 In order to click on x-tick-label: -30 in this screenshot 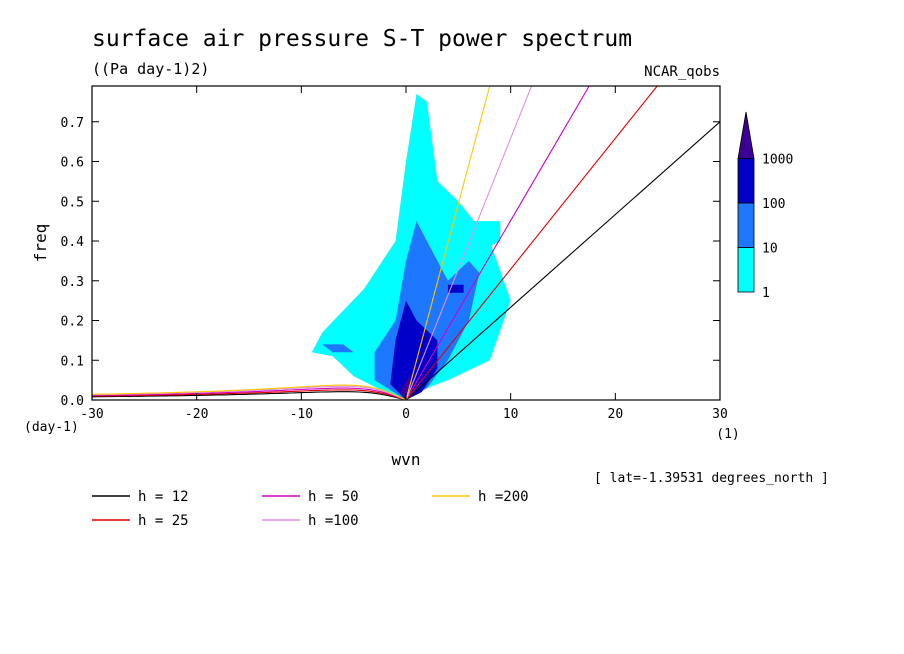, I will do `click(91, 414)`.